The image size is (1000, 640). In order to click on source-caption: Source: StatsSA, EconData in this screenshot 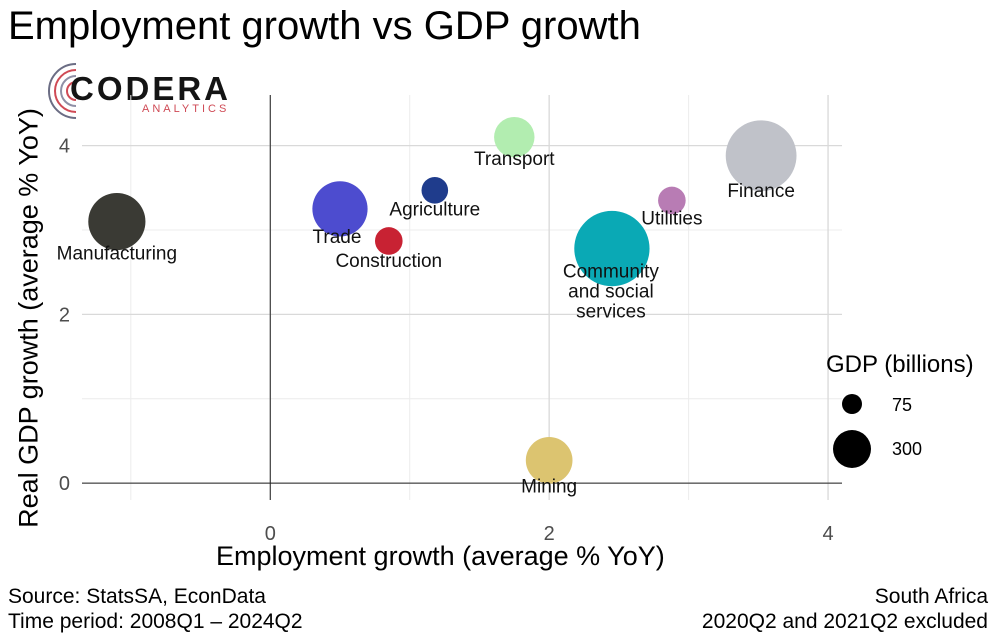, I will do `click(137, 596)`.